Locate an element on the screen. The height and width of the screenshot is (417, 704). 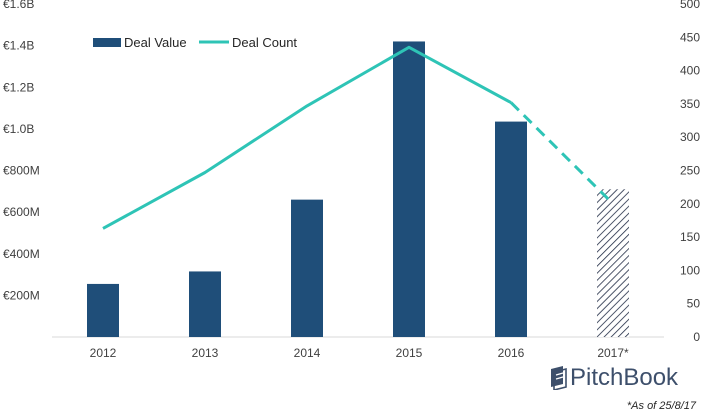
footnote: *As of 25/8/17 is located at coordinates (661, 406).